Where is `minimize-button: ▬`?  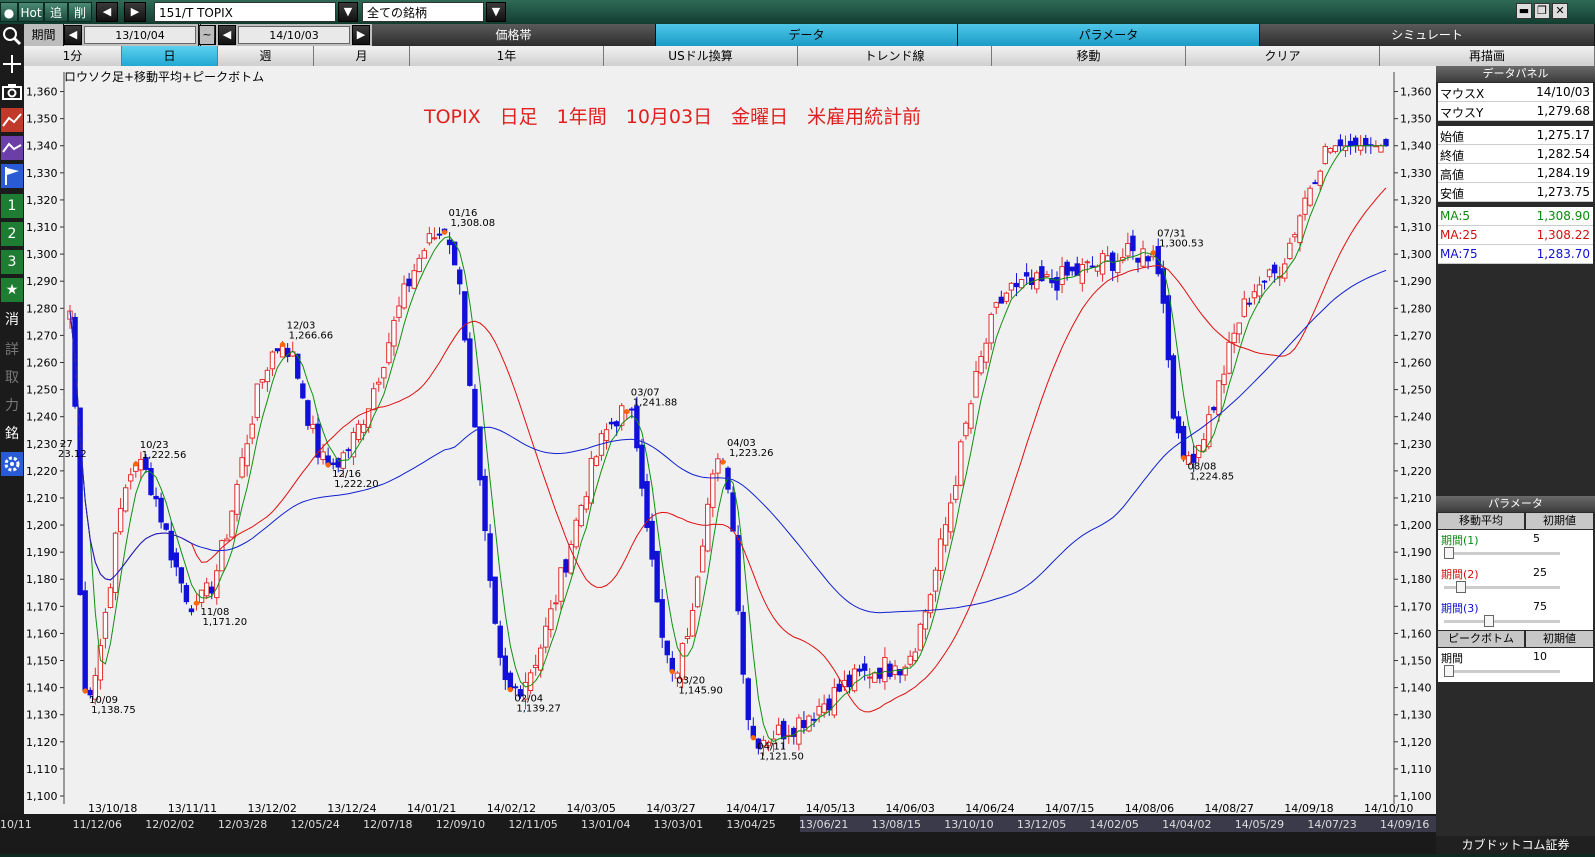 minimize-button: ▬ is located at coordinates (1524, 11).